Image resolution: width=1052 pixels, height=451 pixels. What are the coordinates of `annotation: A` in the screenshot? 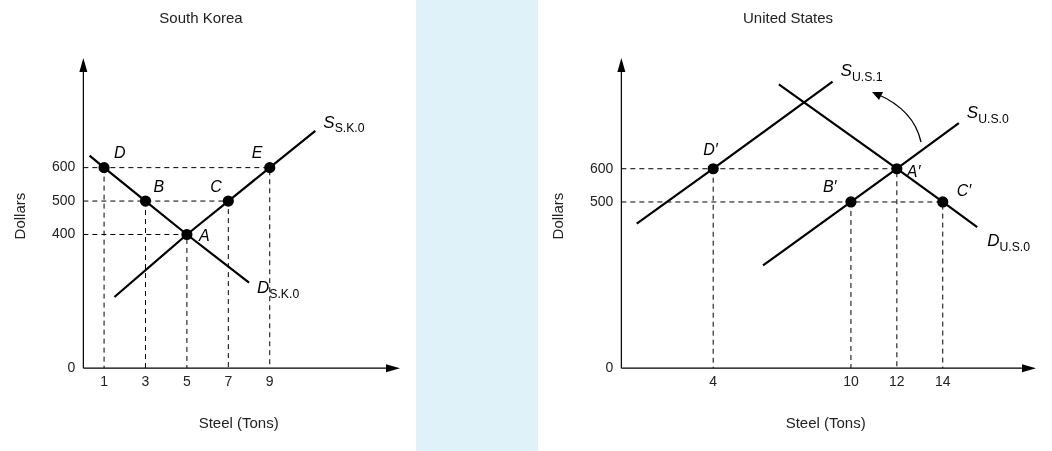 It's located at (203, 235).